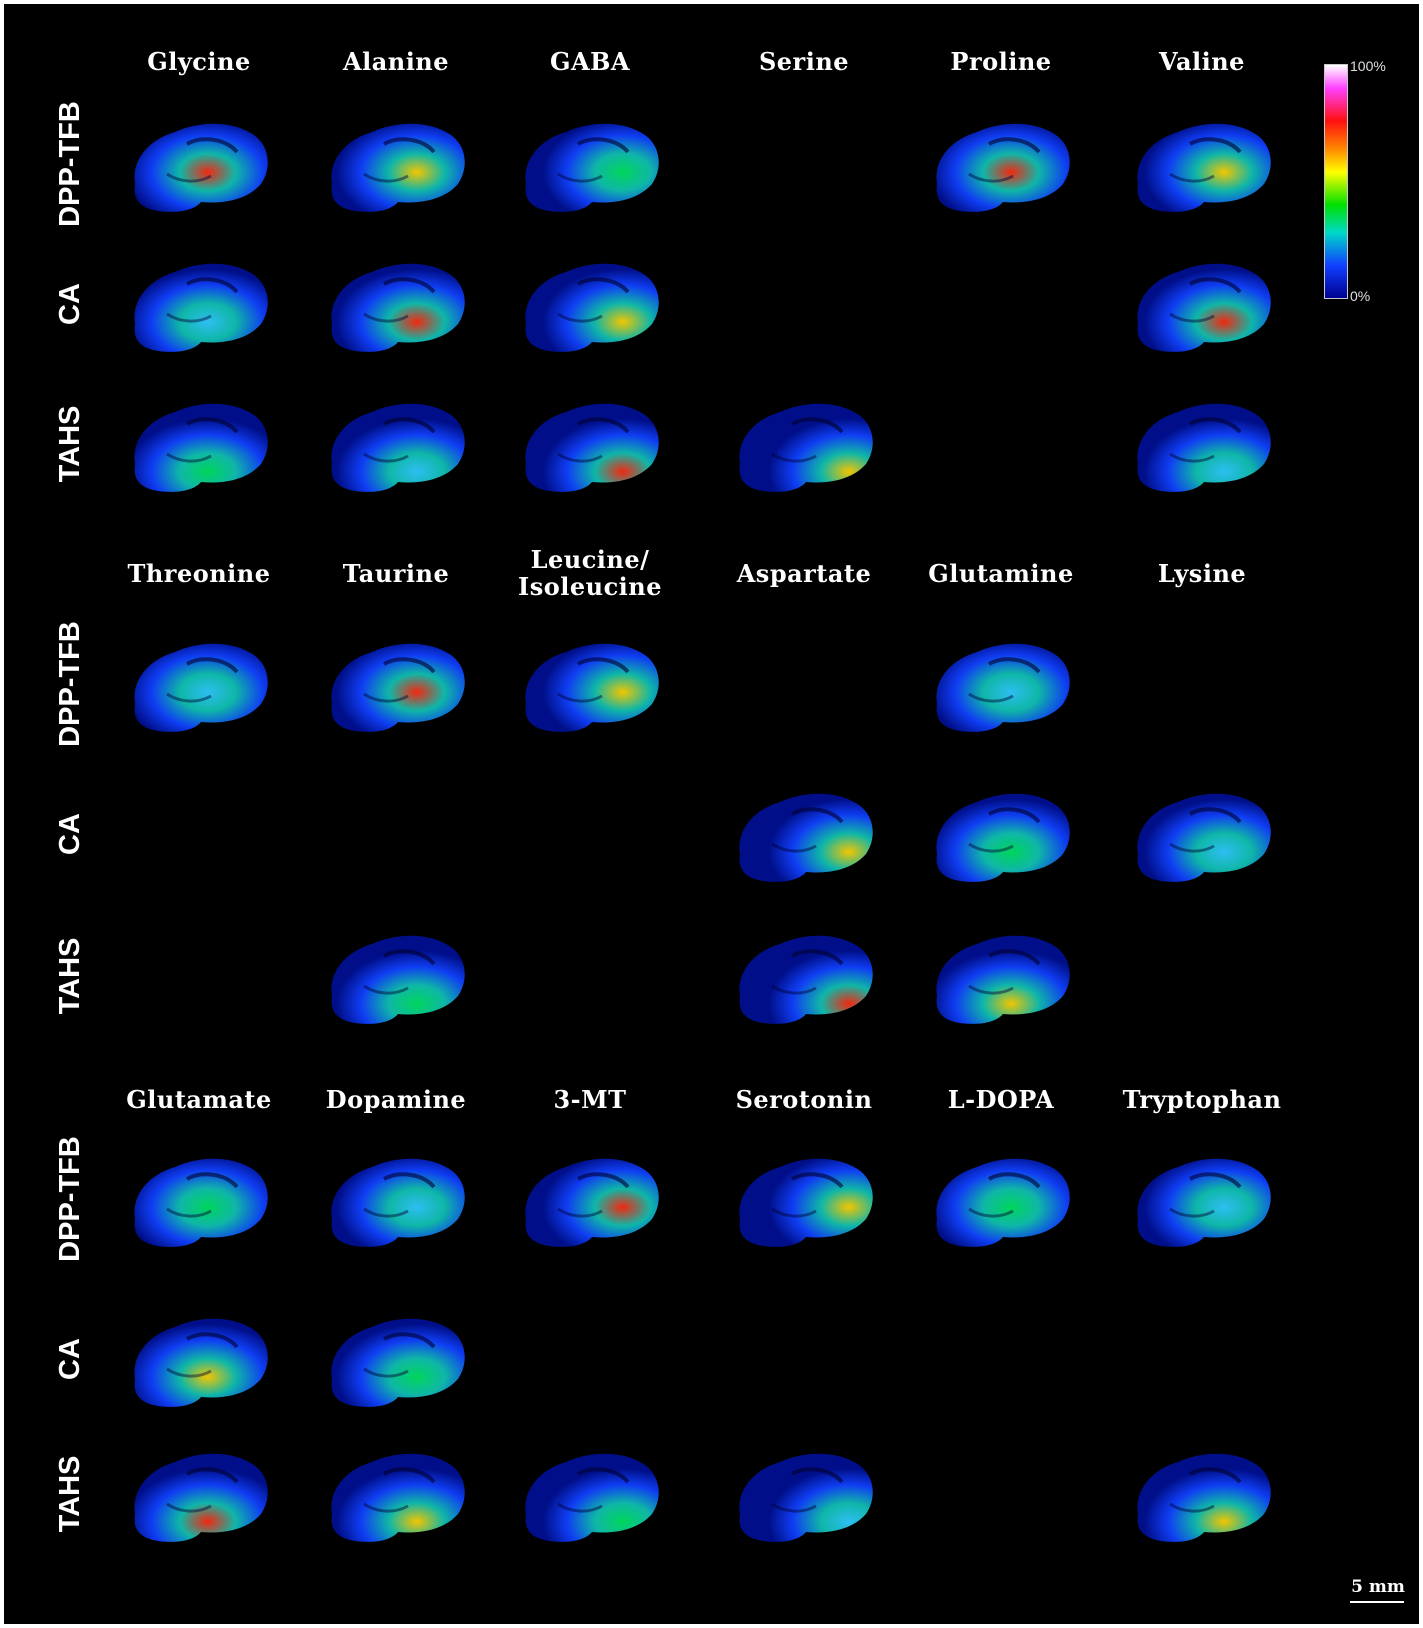 The image size is (1423, 1628). I want to click on column-label: Tryptophan, so click(1202, 1099).